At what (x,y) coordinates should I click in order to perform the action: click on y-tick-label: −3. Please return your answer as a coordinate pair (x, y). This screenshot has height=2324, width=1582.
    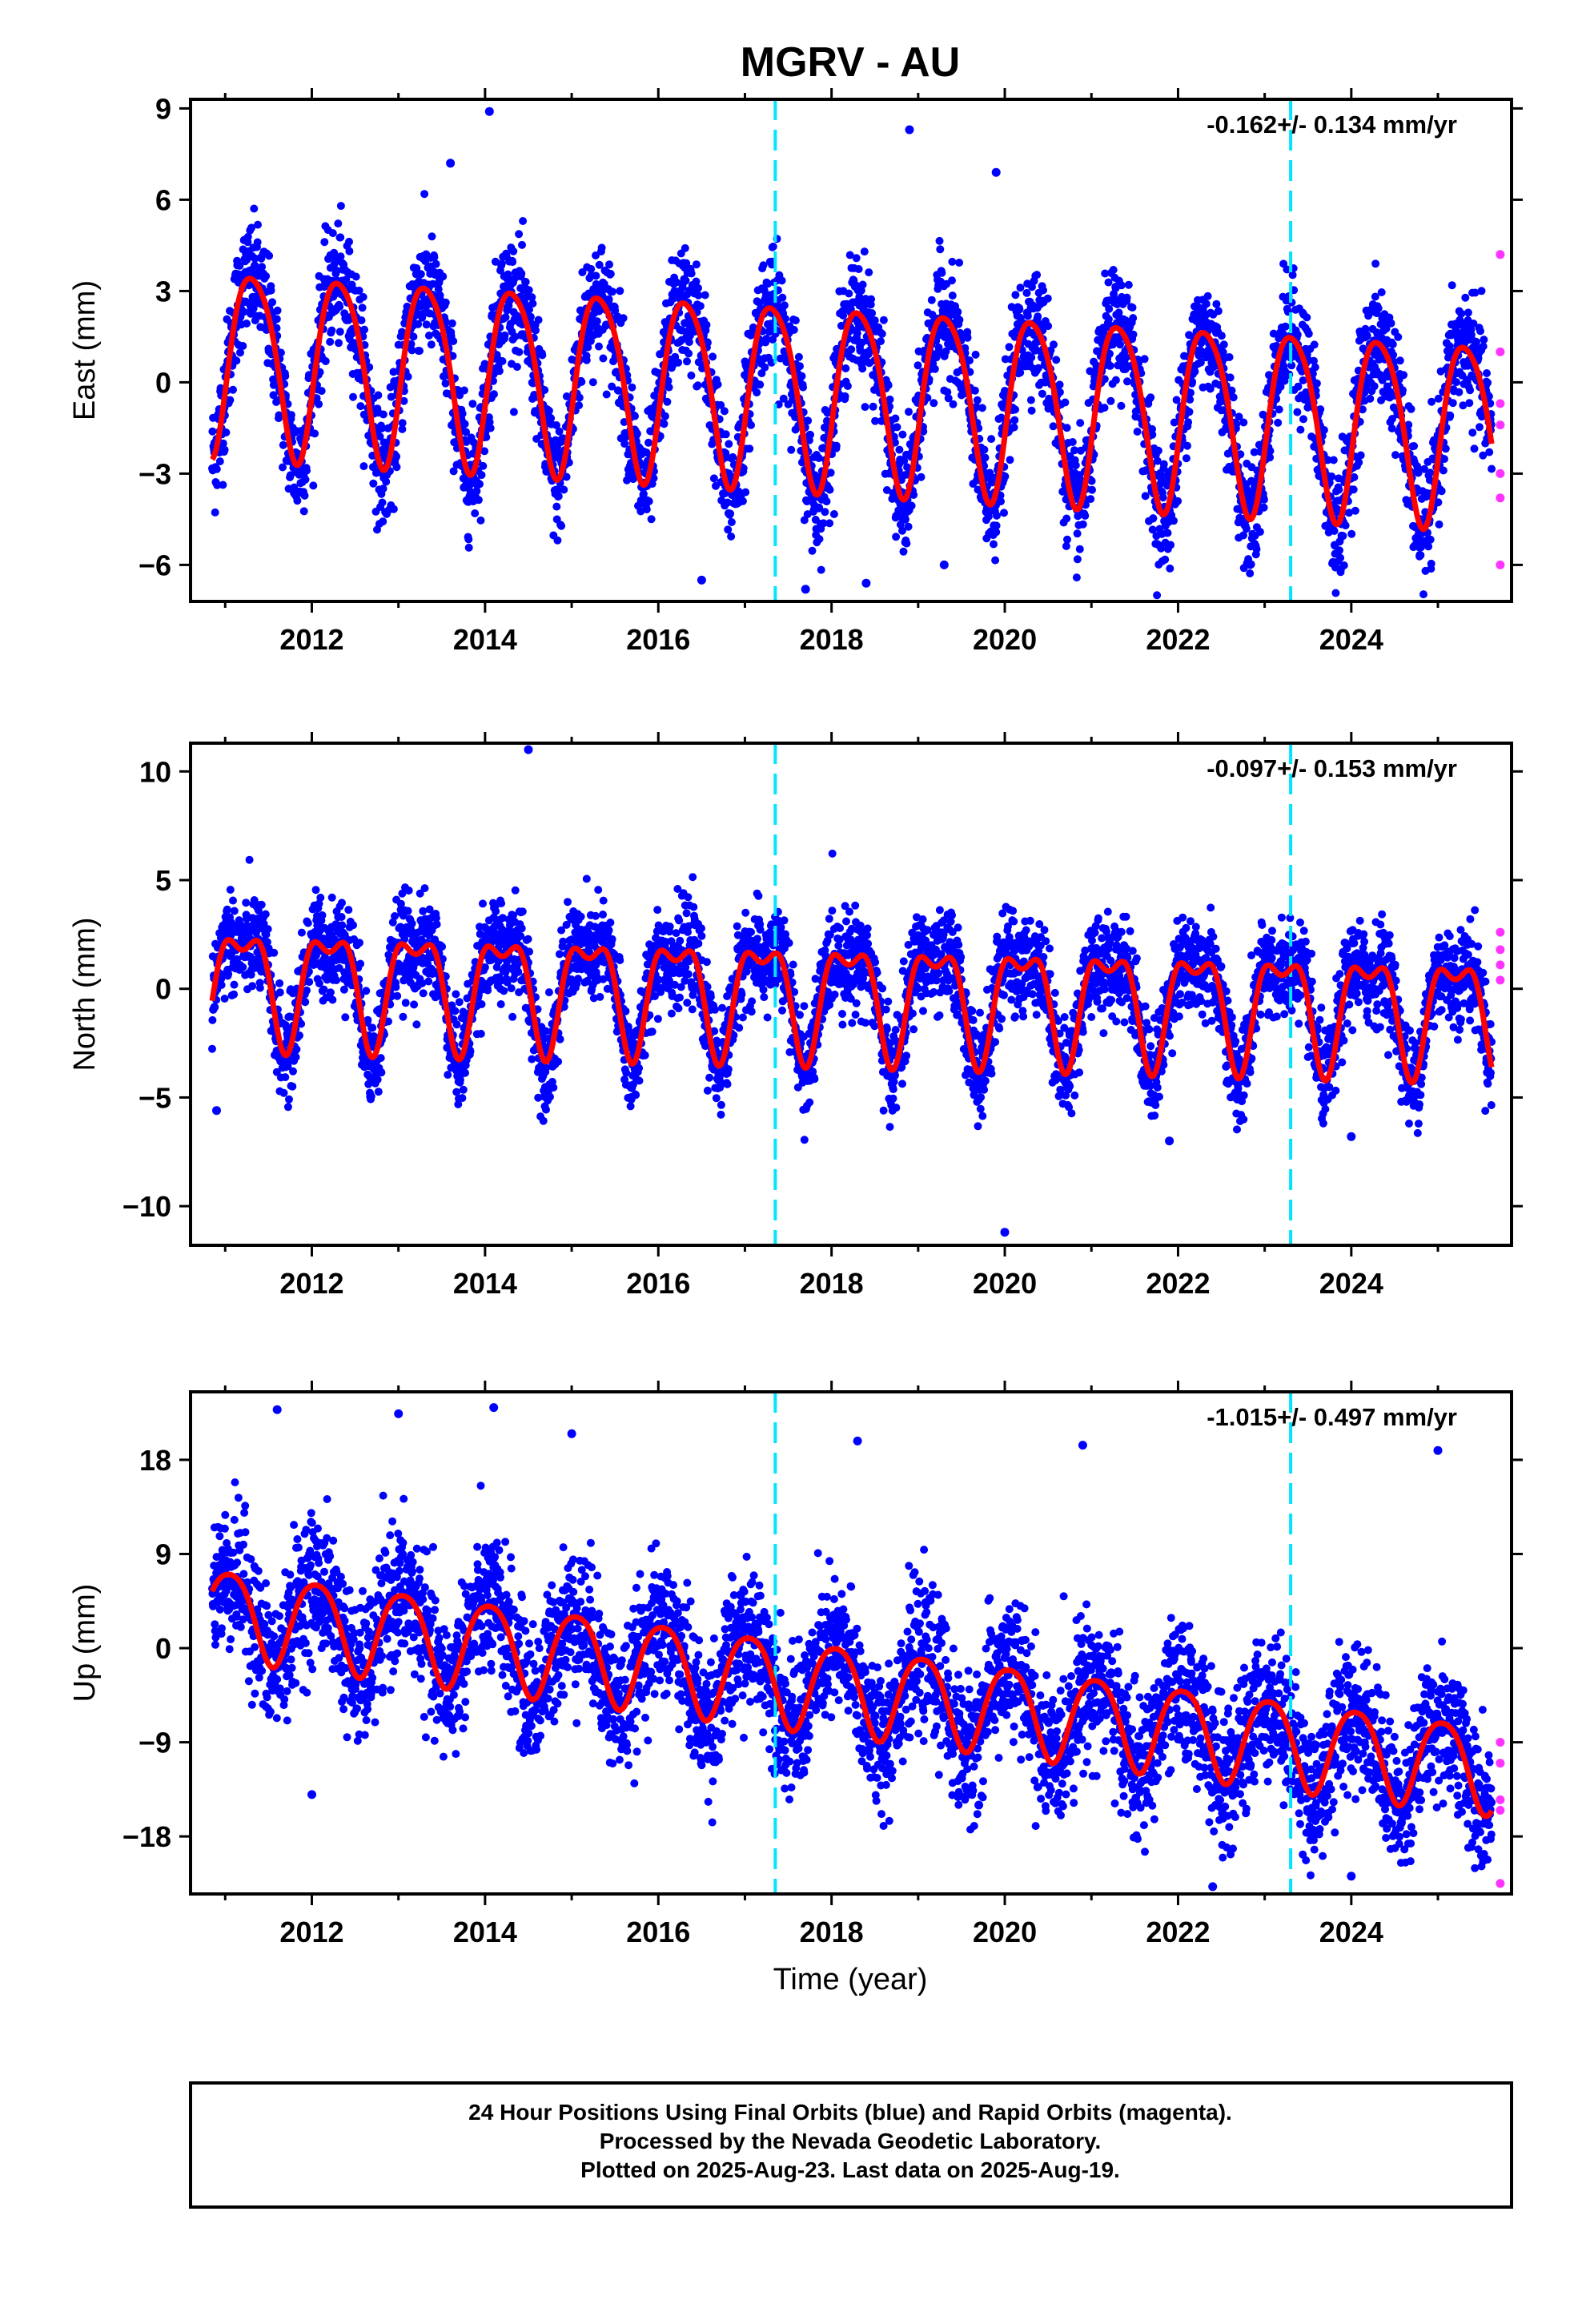
    Looking at the image, I should click on (155, 473).